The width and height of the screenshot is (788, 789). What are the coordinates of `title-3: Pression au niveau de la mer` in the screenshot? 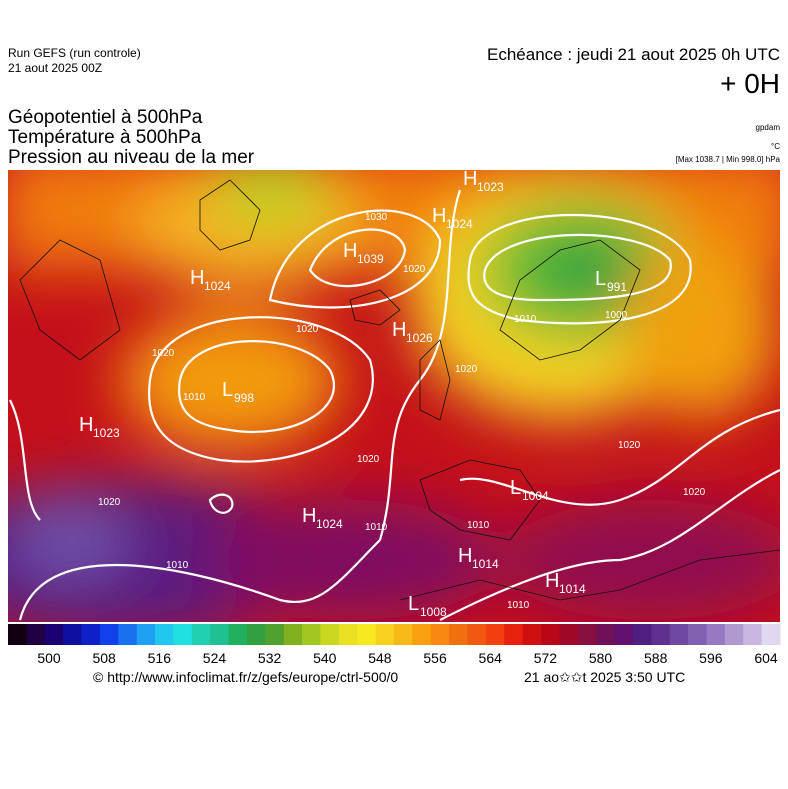 It's located at (131, 157).